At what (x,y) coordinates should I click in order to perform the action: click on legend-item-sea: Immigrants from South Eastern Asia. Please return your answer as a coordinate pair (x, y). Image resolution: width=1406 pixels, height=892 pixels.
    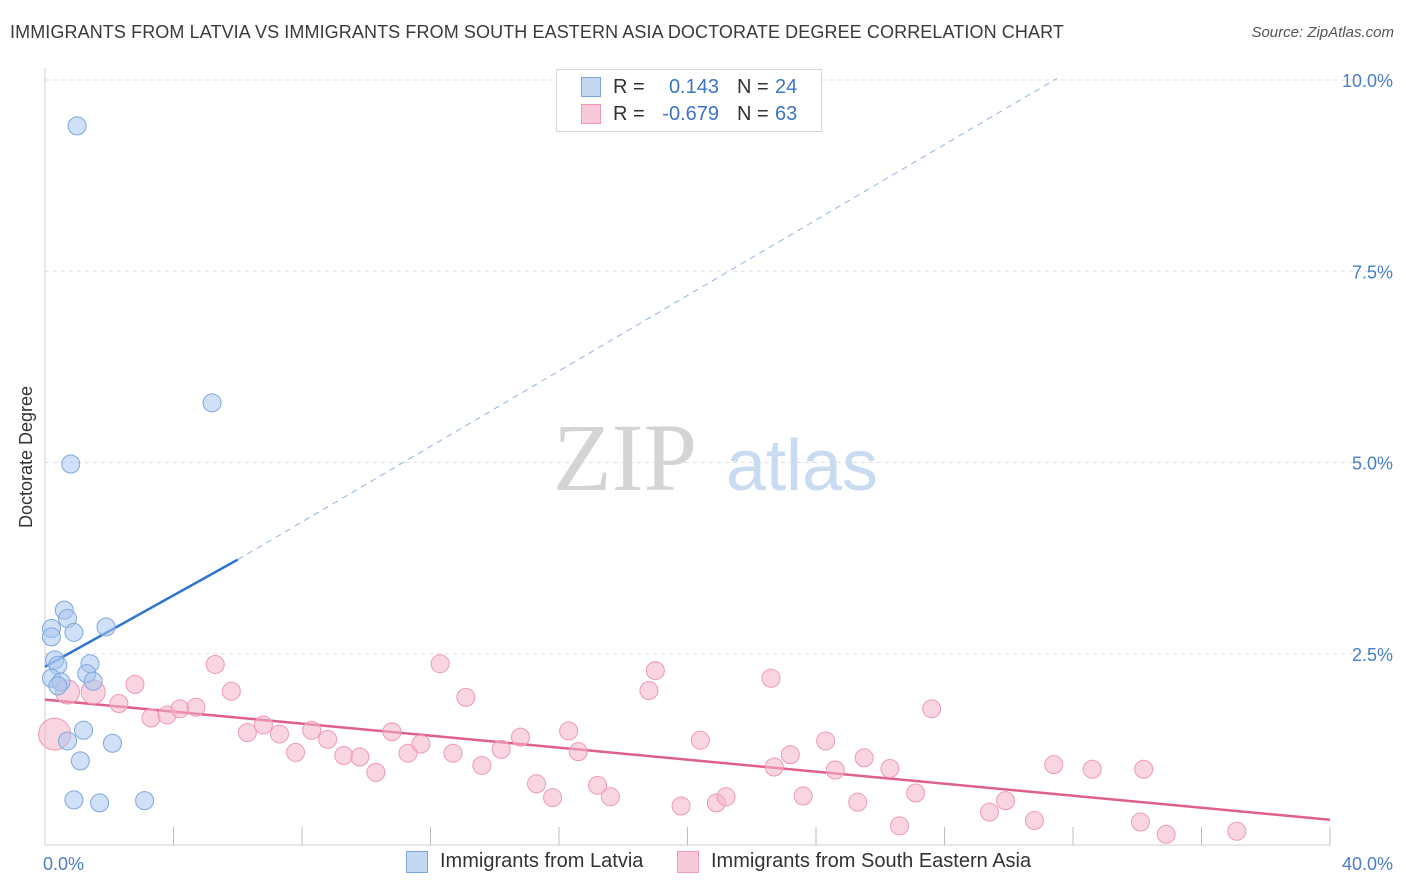
    Looking at the image, I should click on (854, 861).